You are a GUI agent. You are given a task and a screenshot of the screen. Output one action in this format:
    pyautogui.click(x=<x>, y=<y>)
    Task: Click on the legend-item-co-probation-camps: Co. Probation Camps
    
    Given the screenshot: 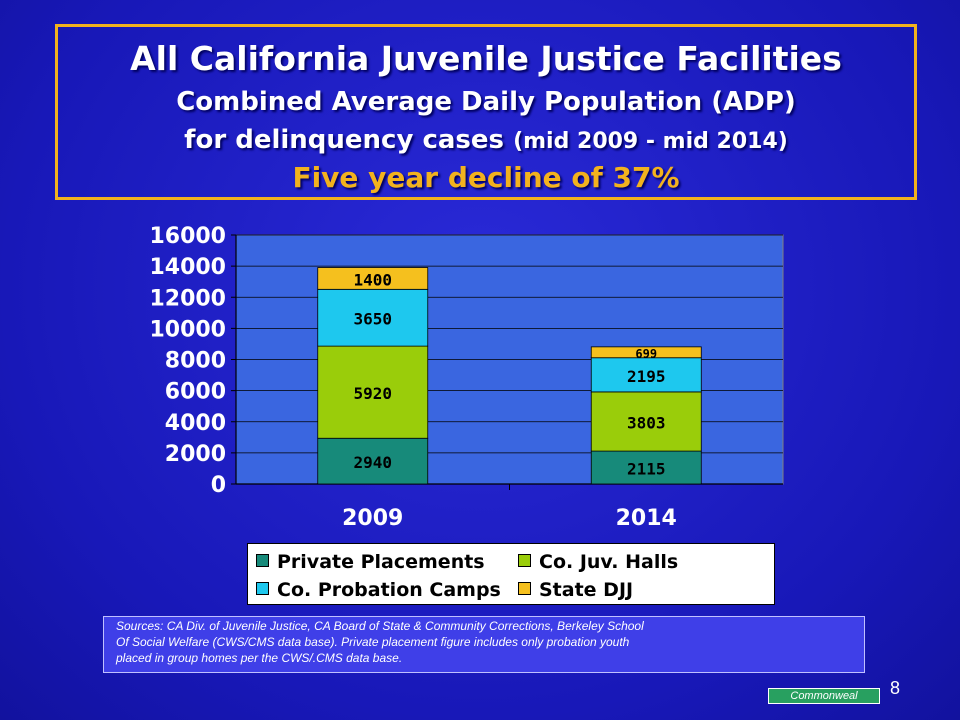 What is the action you would take?
    pyautogui.click(x=378, y=590)
    